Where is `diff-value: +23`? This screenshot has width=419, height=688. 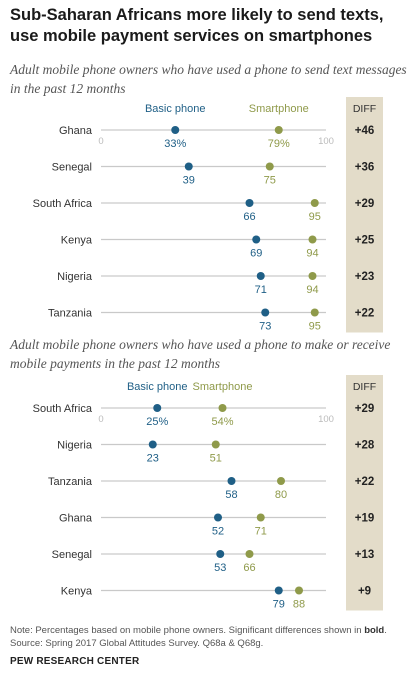
diff-value: +23 is located at coordinates (365, 277).